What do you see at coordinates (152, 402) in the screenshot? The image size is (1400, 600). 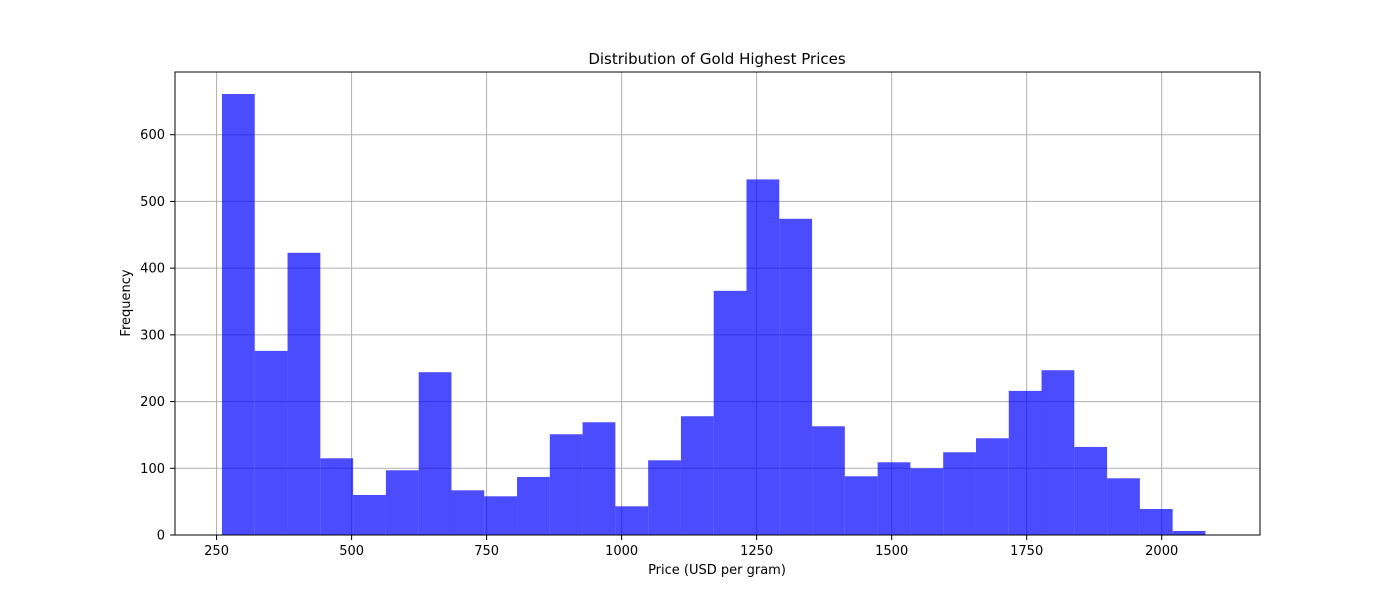 I see `y-tick-label: 200` at bounding box center [152, 402].